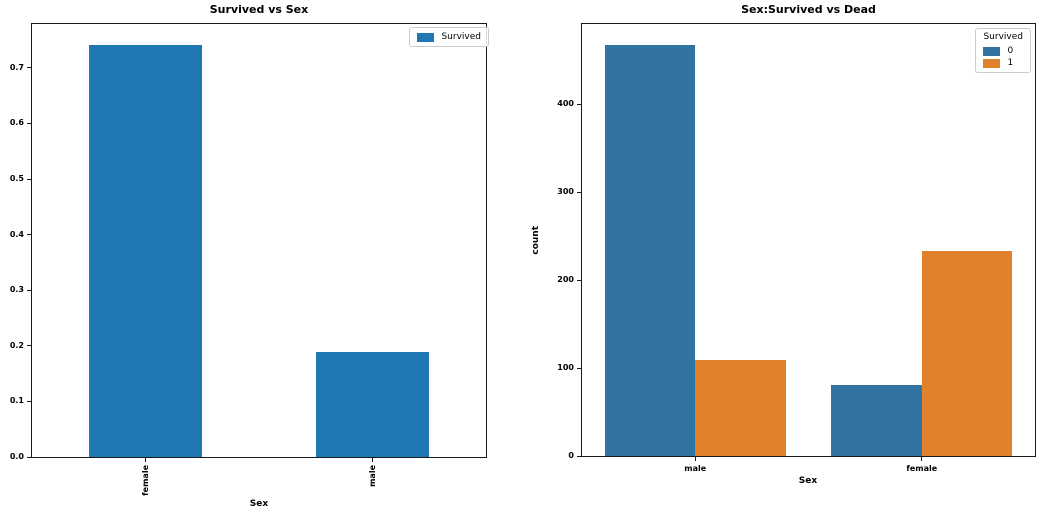 Image resolution: width=1045 pixels, height=520 pixels. I want to click on right-plot-title: Sex:Survived vs Dead, so click(808, 9).